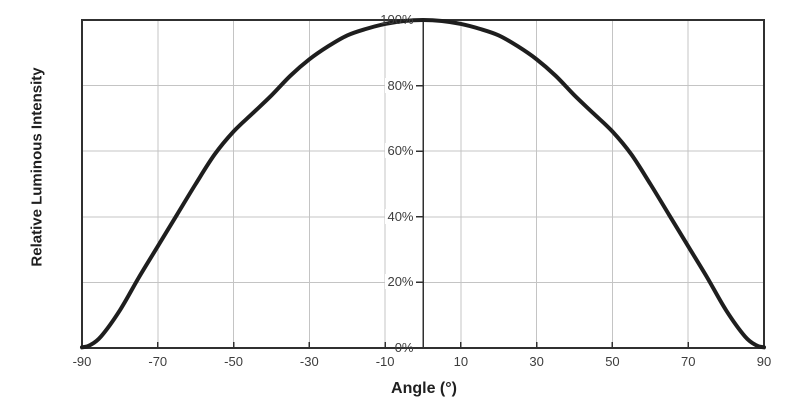 The height and width of the screenshot is (405, 800). What do you see at coordinates (612, 361) in the screenshot?
I see `x-tick-label: 50` at bounding box center [612, 361].